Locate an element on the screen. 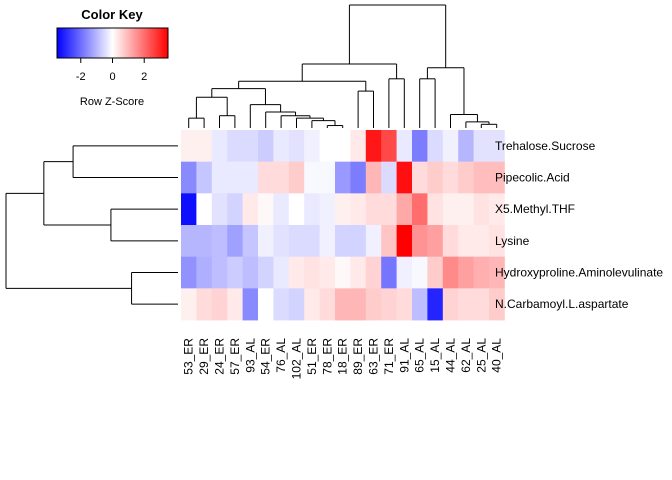  column-label: 78_ER is located at coordinates (327, 356).